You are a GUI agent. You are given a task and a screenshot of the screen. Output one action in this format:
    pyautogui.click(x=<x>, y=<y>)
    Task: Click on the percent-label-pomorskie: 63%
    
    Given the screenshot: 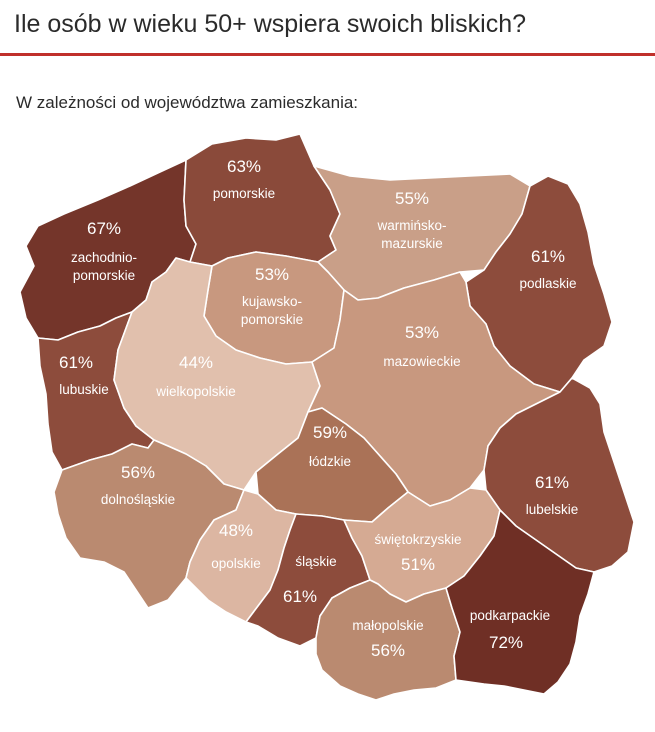 What is the action you would take?
    pyautogui.click(x=244, y=166)
    